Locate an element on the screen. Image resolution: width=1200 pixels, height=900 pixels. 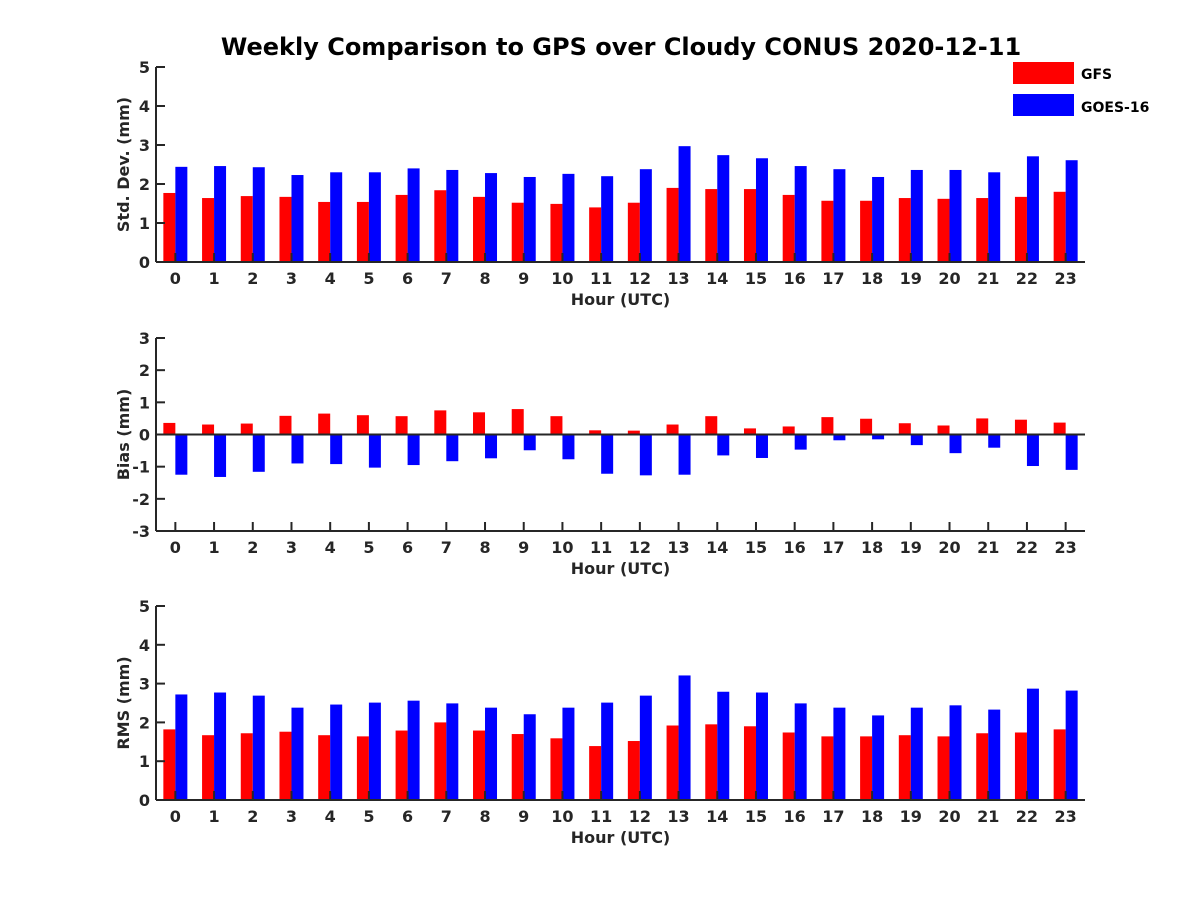
x-tick-label: 22 is located at coordinates (1027, 278).